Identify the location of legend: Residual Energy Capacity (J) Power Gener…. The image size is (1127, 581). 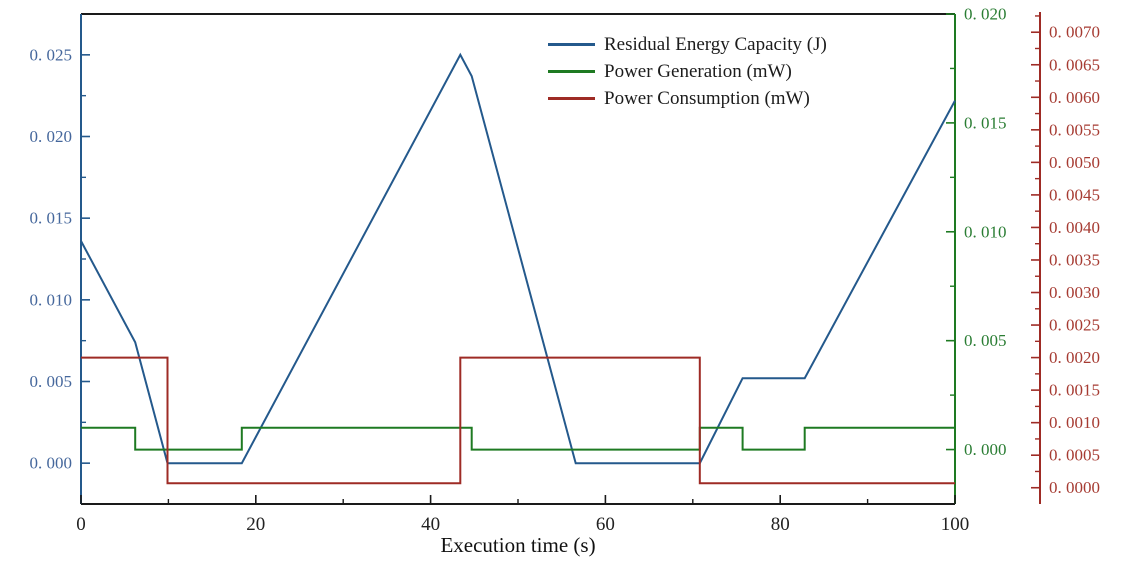
(687, 71).